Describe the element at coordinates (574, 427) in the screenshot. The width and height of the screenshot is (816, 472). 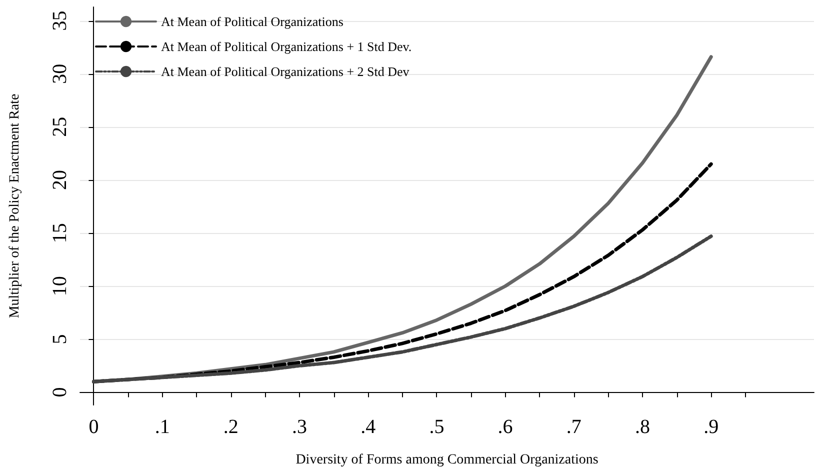
I see `x-tick-label: .7` at that location.